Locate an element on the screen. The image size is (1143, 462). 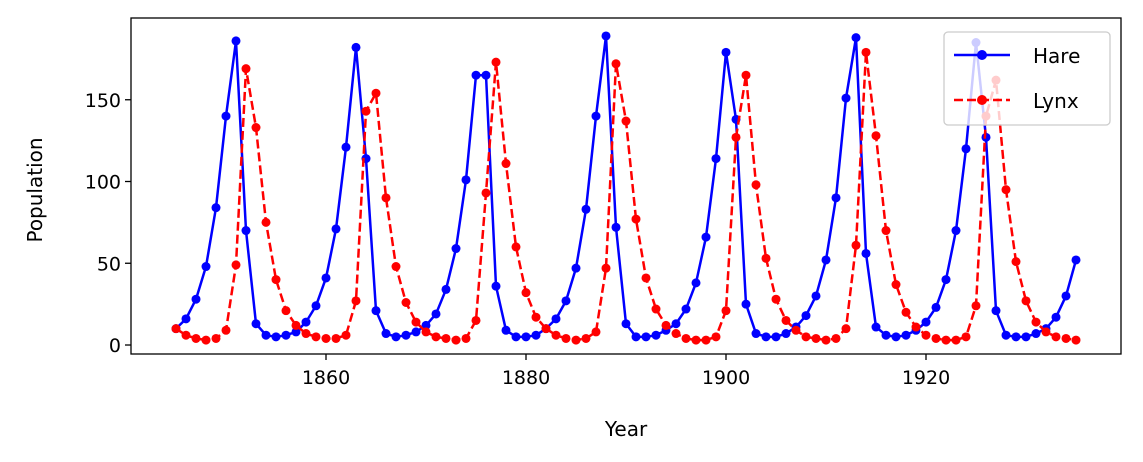
legend-hare-label: Hare is located at coordinates (1056, 56).